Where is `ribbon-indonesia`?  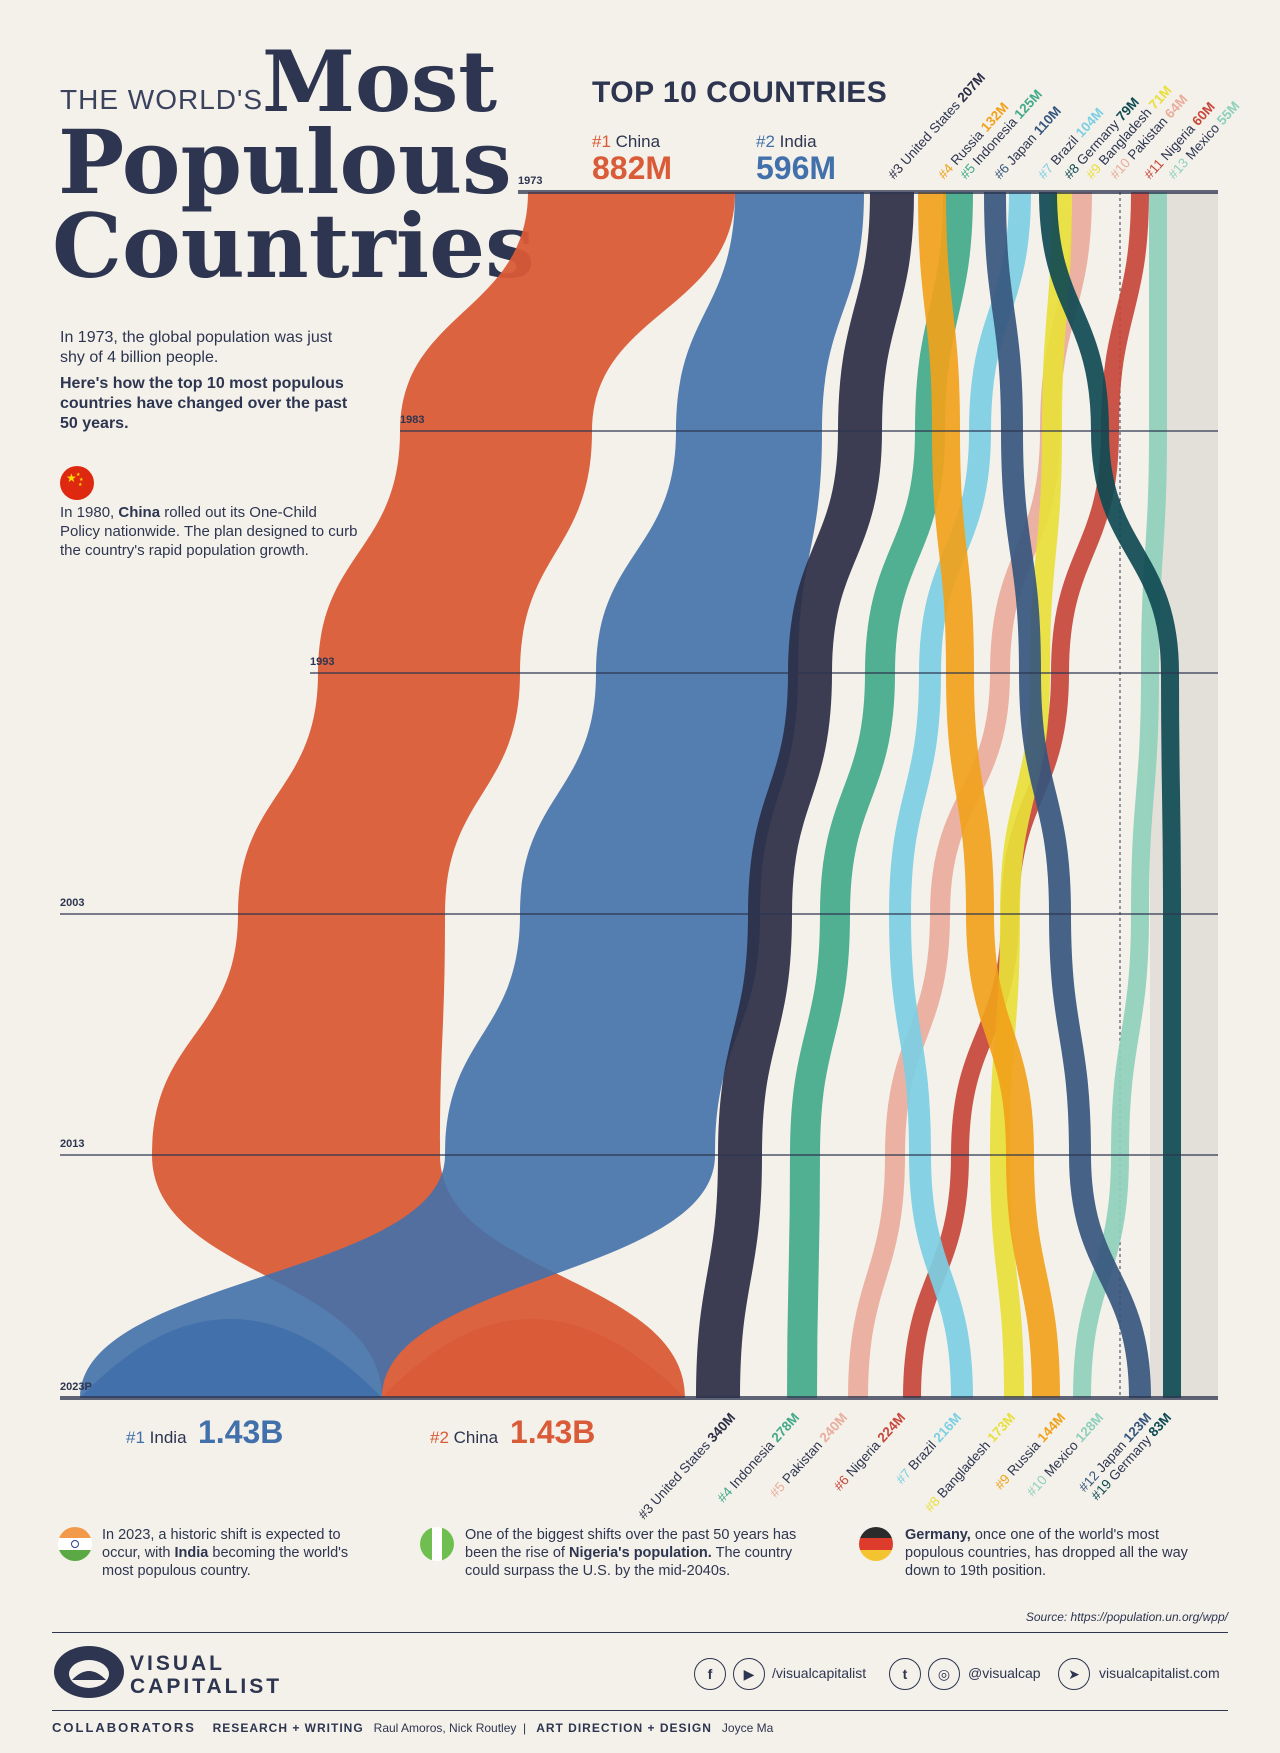 ribbon-indonesia is located at coordinates (880, 795).